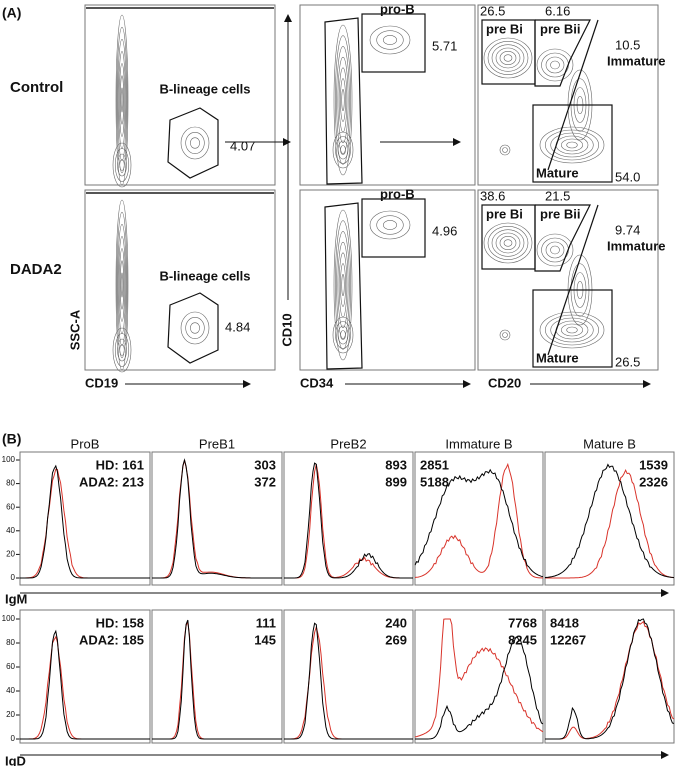  Describe the element at coordinates (11, 439) in the screenshot. I see `panel-label: (B)` at that location.